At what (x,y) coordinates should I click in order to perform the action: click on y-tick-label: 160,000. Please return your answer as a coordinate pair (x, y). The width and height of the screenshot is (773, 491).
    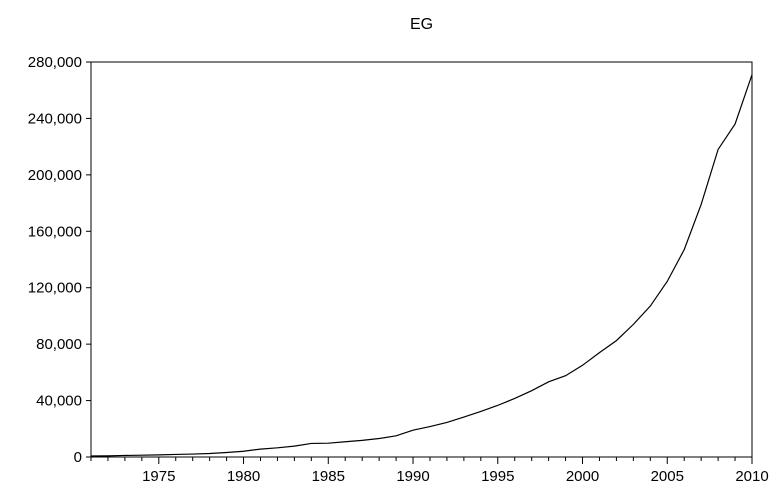
    Looking at the image, I should click on (55, 231).